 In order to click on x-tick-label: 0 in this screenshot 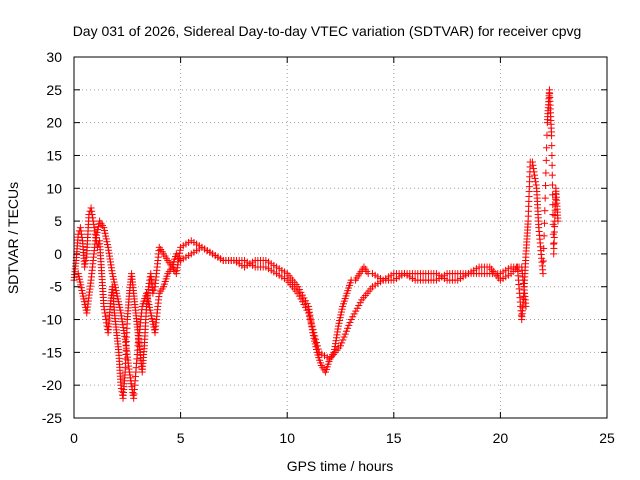, I will do `click(74, 438)`.